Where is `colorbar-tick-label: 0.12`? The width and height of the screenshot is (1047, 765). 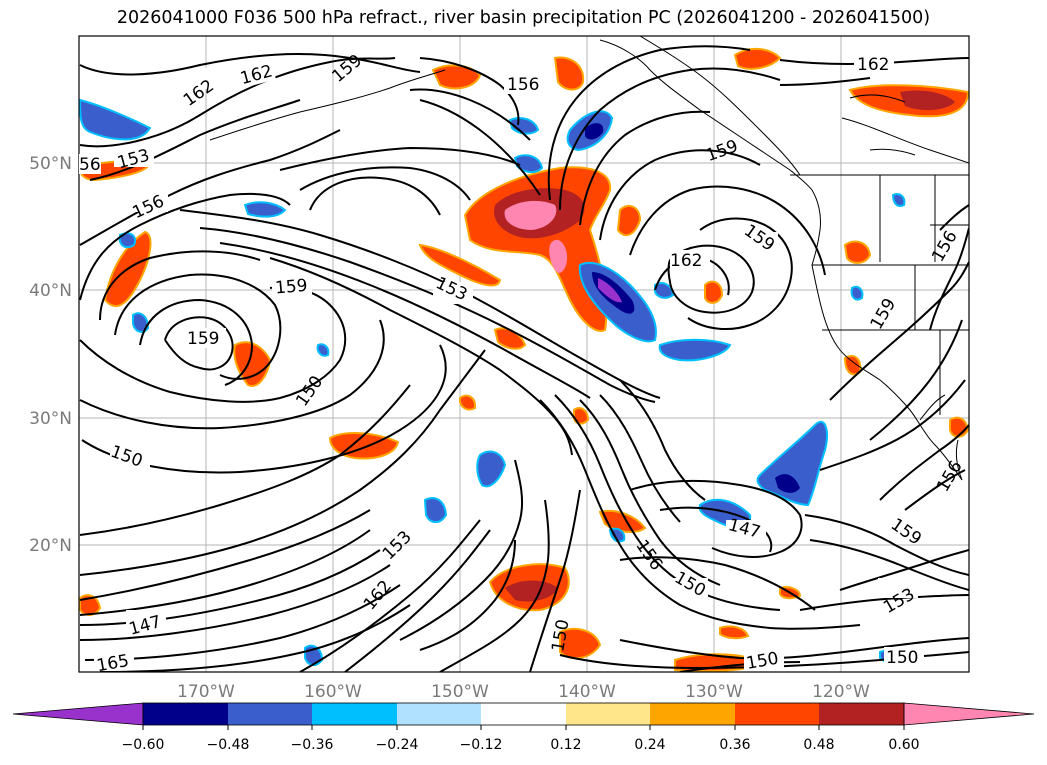
colorbar-tick-label: 0.12 is located at coordinates (565, 745).